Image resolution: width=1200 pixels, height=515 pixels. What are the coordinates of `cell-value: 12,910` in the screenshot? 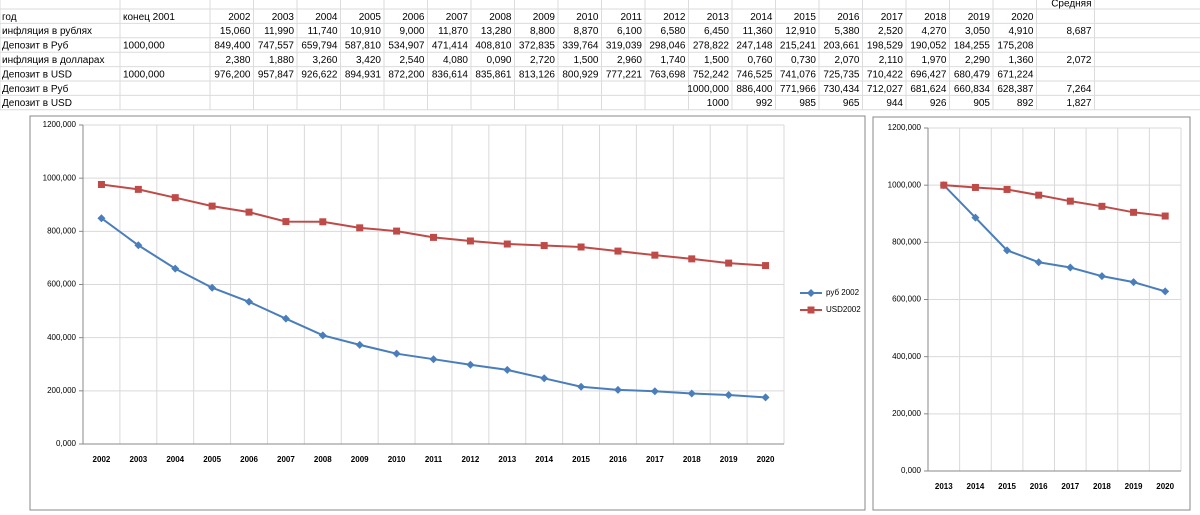 It's located at (800, 31).